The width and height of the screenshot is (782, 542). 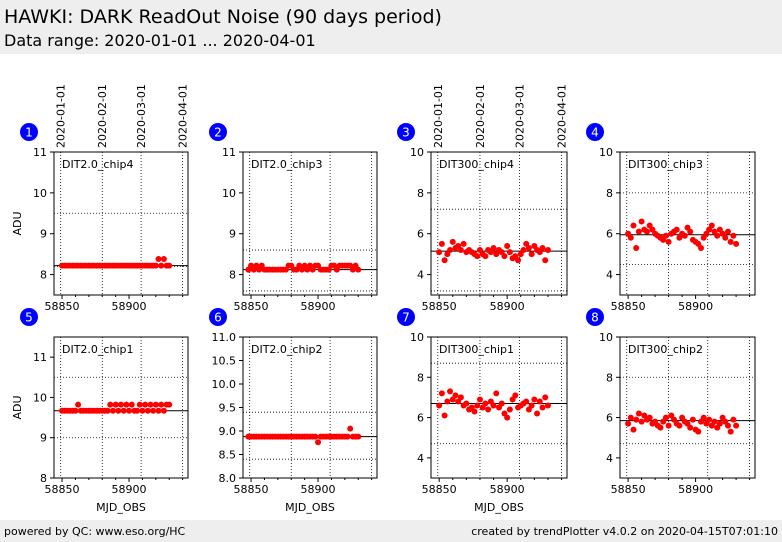 What do you see at coordinates (665, 349) in the screenshot?
I see `series-label: DIT300_chip2` at bounding box center [665, 349].